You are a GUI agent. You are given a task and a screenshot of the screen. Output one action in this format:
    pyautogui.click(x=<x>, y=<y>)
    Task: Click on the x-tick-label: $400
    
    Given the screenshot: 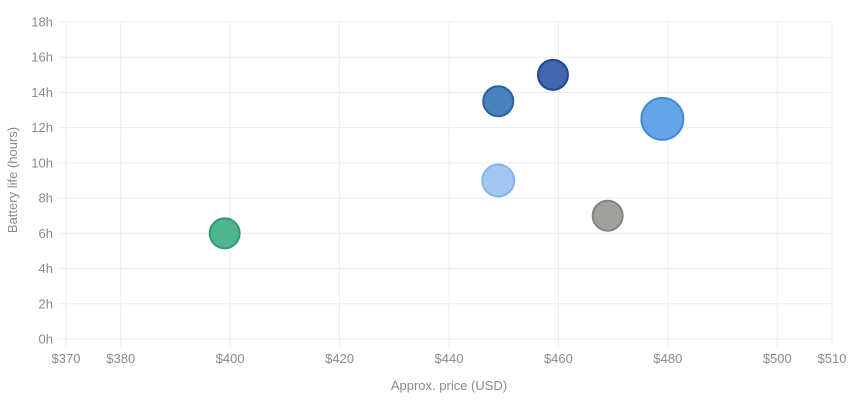 What is the action you would take?
    pyautogui.click(x=230, y=358)
    